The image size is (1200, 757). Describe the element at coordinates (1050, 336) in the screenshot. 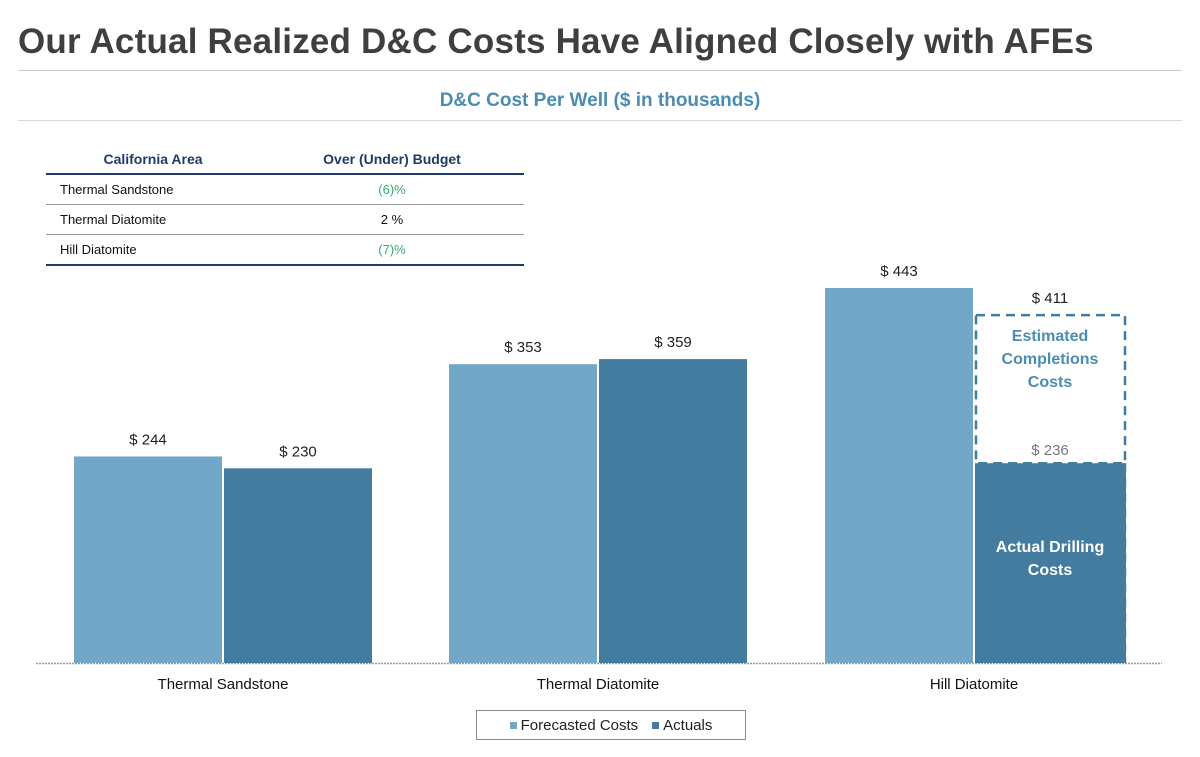

I see `annotation-estimated-completions: Estimated` at that location.